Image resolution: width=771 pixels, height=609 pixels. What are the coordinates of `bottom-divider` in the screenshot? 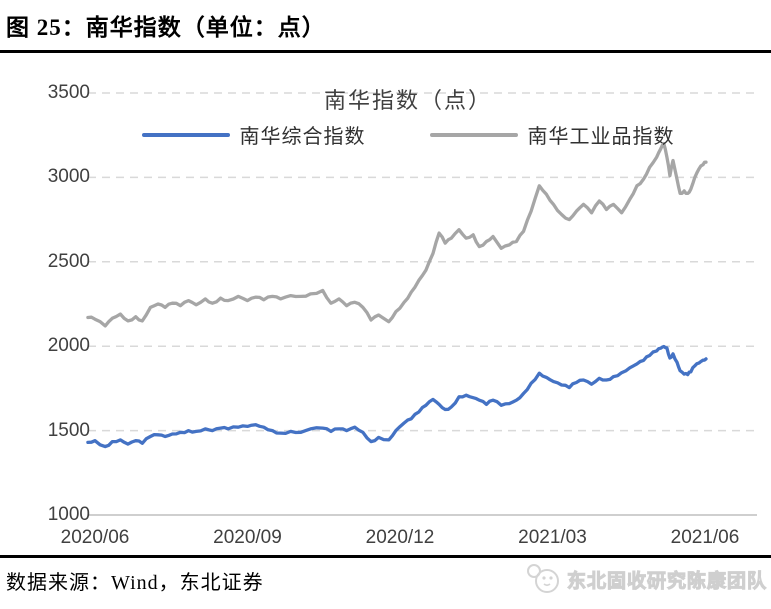 It's located at (385, 556).